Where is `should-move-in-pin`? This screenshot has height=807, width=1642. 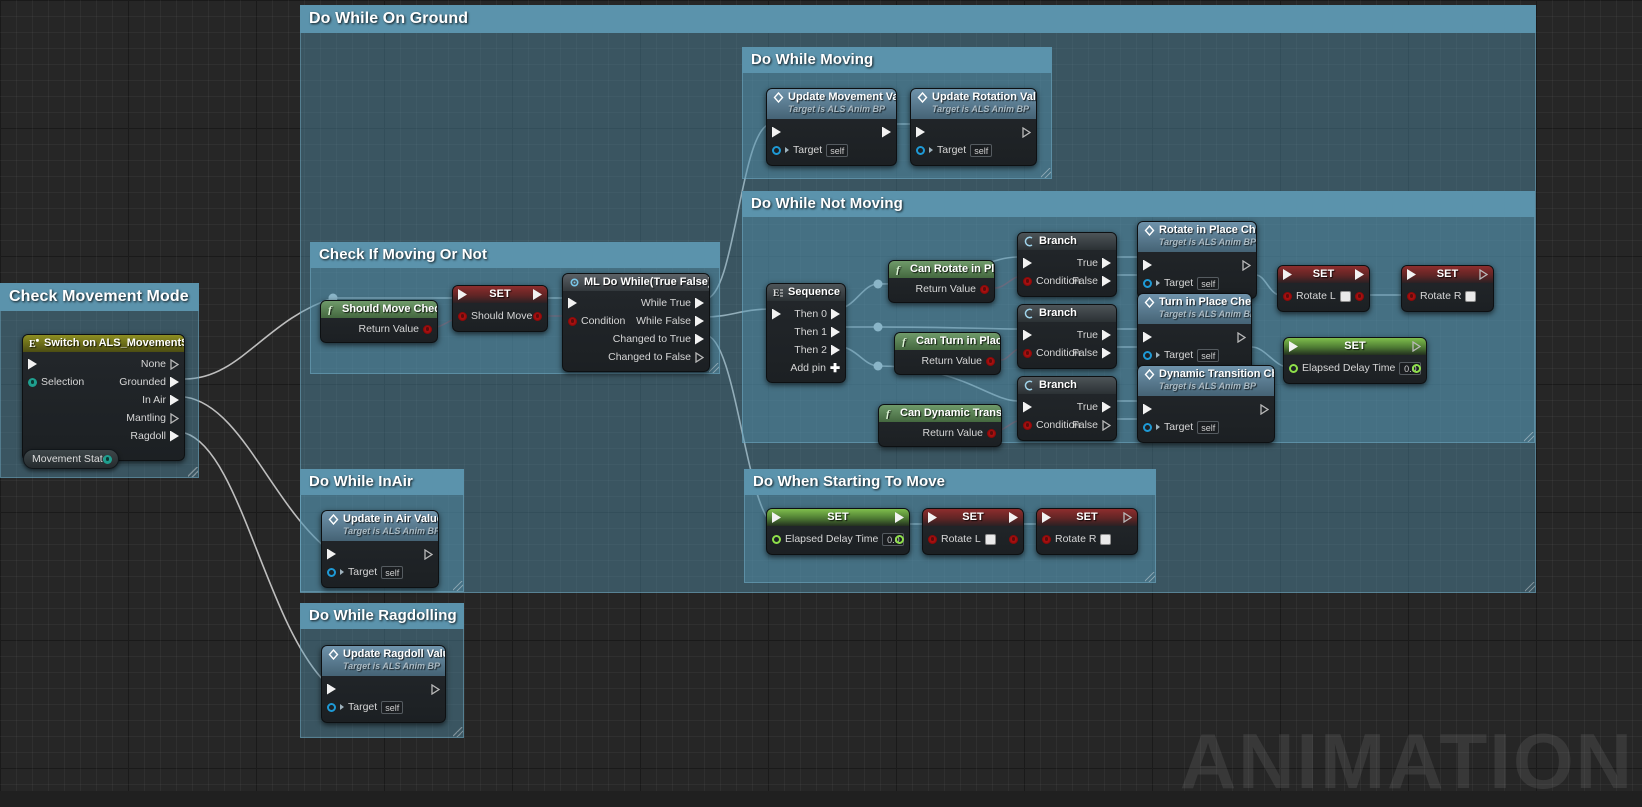
should-move-in-pin is located at coordinates (462, 316).